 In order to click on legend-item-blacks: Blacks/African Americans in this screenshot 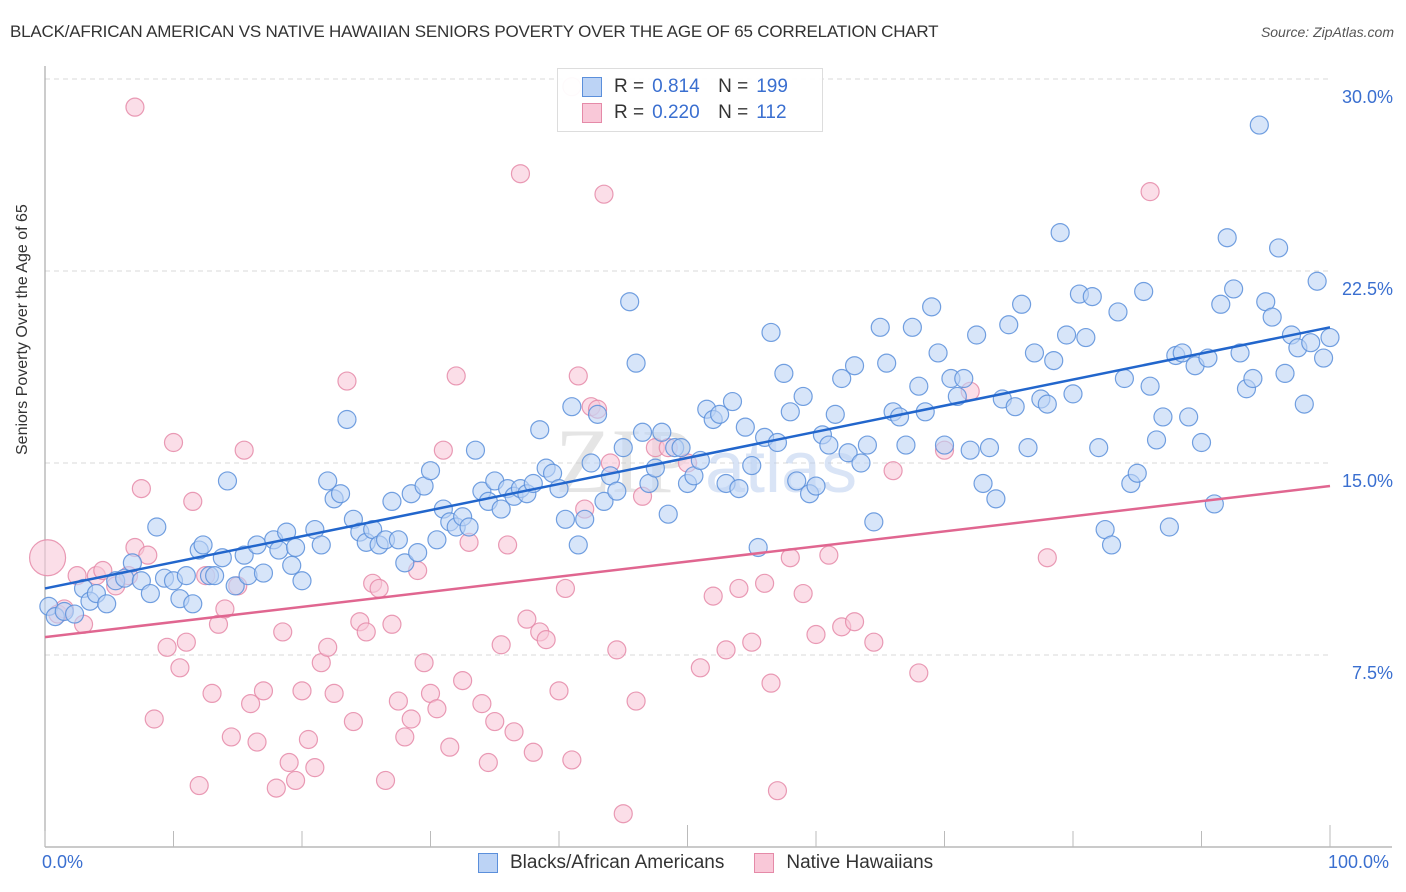, I will do `click(601, 863)`.